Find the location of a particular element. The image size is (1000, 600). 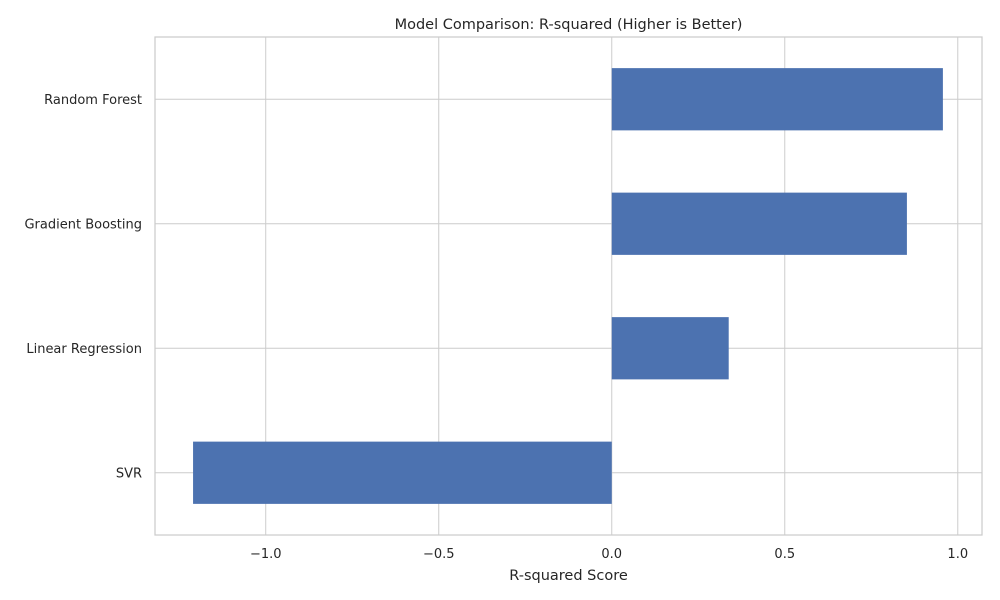

x-axis-label: R-squared Score is located at coordinates (568, 576).